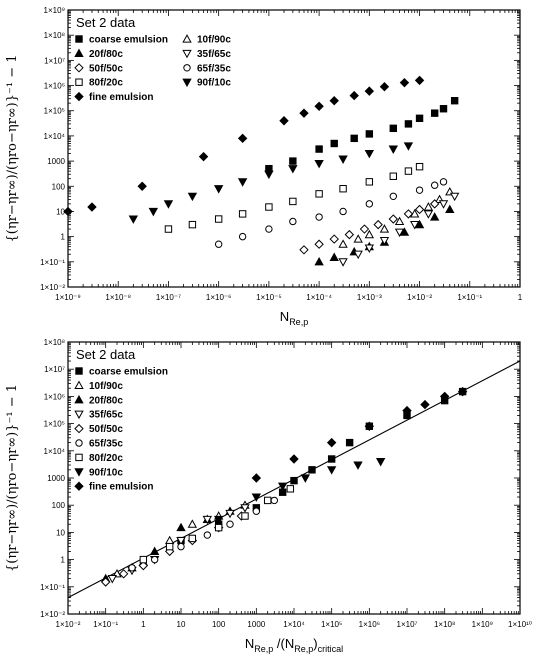 This screenshot has width=550, height=663. Describe the element at coordinates (128, 40) in the screenshot. I see `legend-label: coarse emulsion` at that location.